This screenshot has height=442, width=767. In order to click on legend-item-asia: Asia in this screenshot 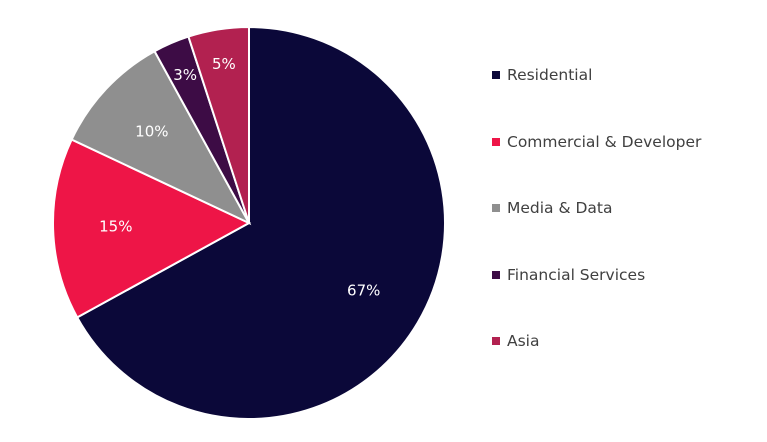, I will do `click(627, 341)`.